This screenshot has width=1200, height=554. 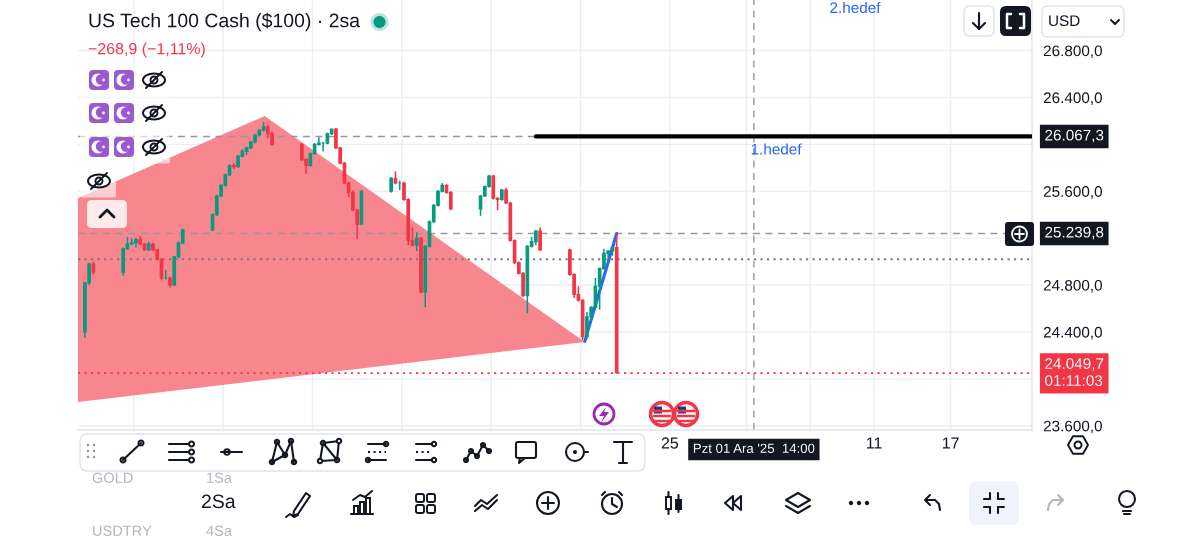 What do you see at coordinates (1074, 372) in the screenshot?
I see `ref-line-label: 24.049,7 01:11:03` at bounding box center [1074, 372].